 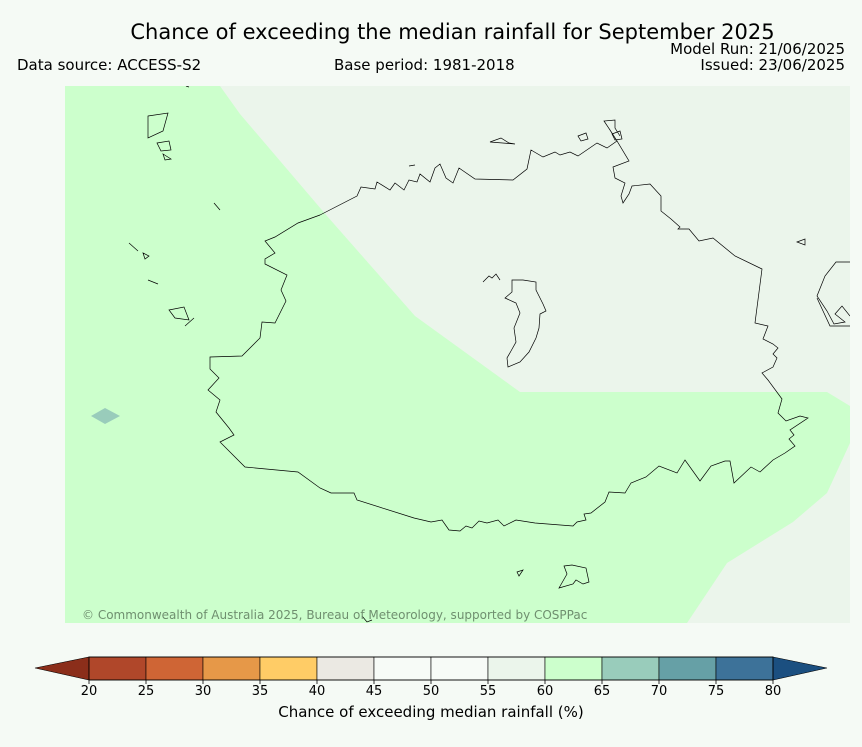 What do you see at coordinates (203, 691) in the screenshot?
I see `colorbar-tick-label: 30` at bounding box center [203, 691].